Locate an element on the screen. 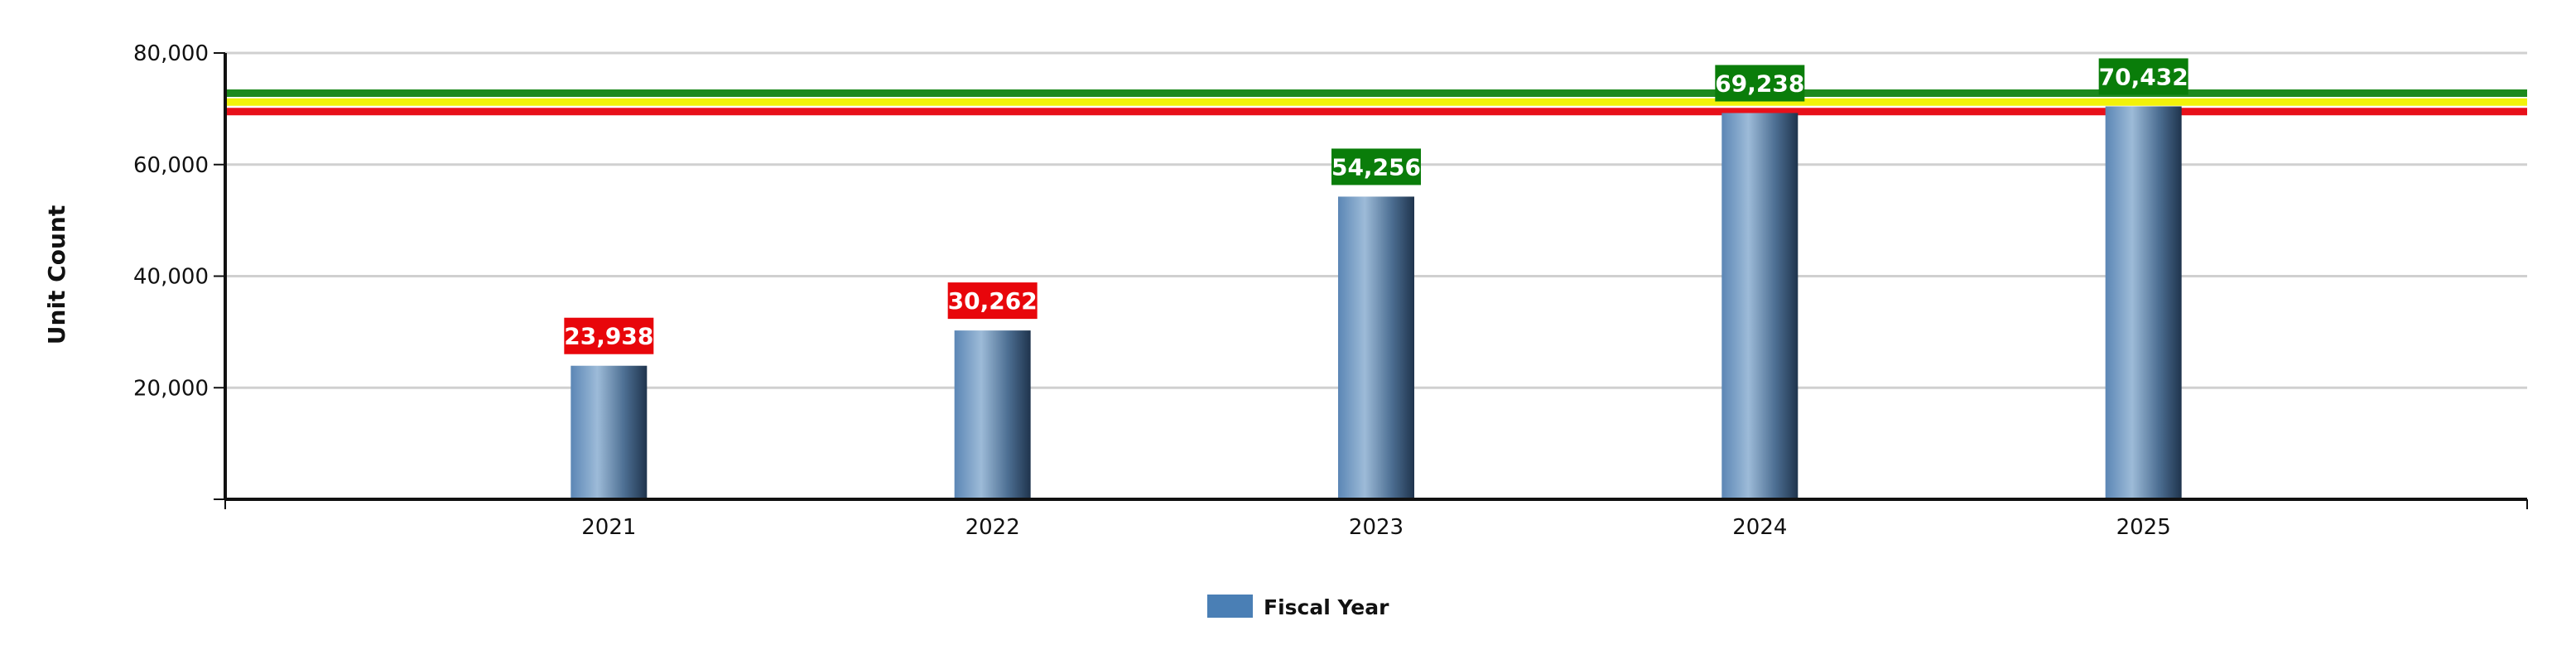  y-tick-label-0: 20,000 is located at coordinates (171, 388).